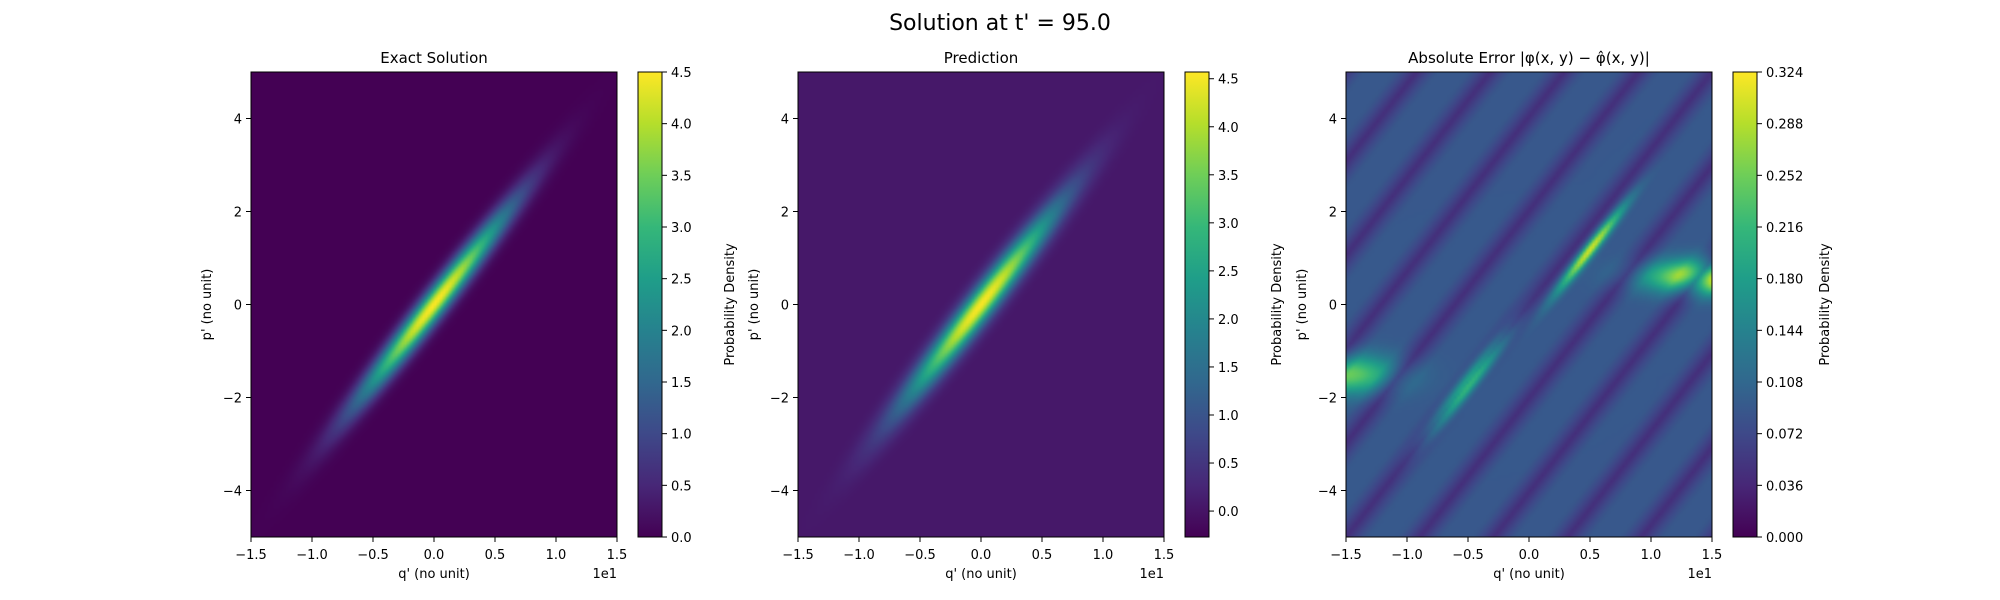 The width and height of the screenshot is (2000, 600). What do you see at coordinates (1784, 383) in the screenshot?
I see `colorbar-tick-label: 0.108` at bounding box center [1784, 383].